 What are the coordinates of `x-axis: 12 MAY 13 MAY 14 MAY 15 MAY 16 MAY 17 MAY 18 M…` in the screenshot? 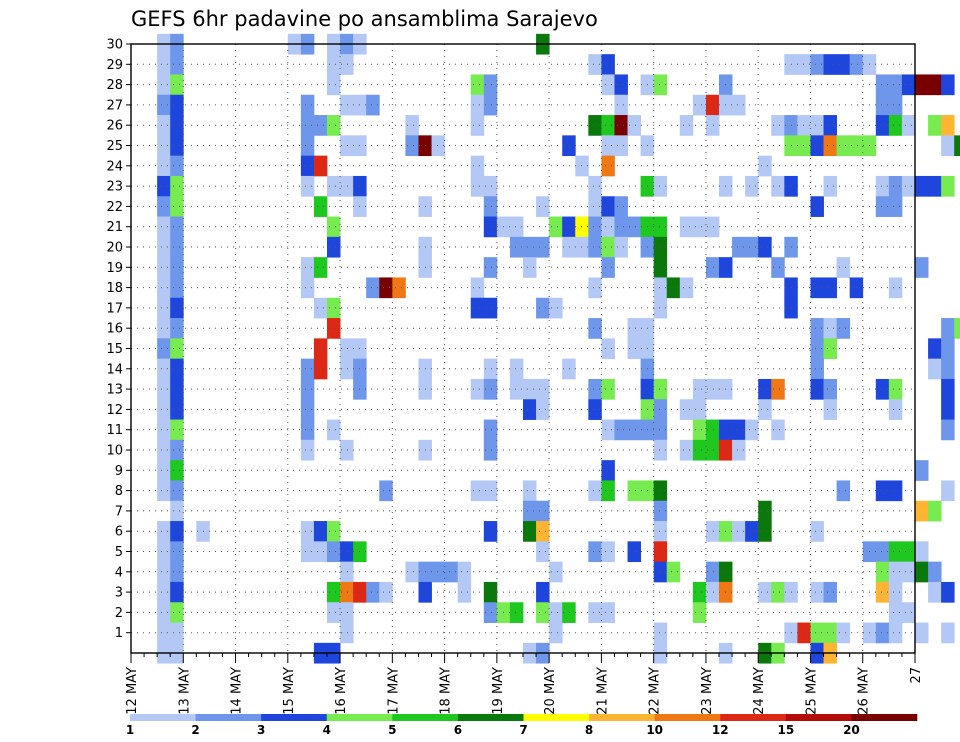 It's located at (524, 684).